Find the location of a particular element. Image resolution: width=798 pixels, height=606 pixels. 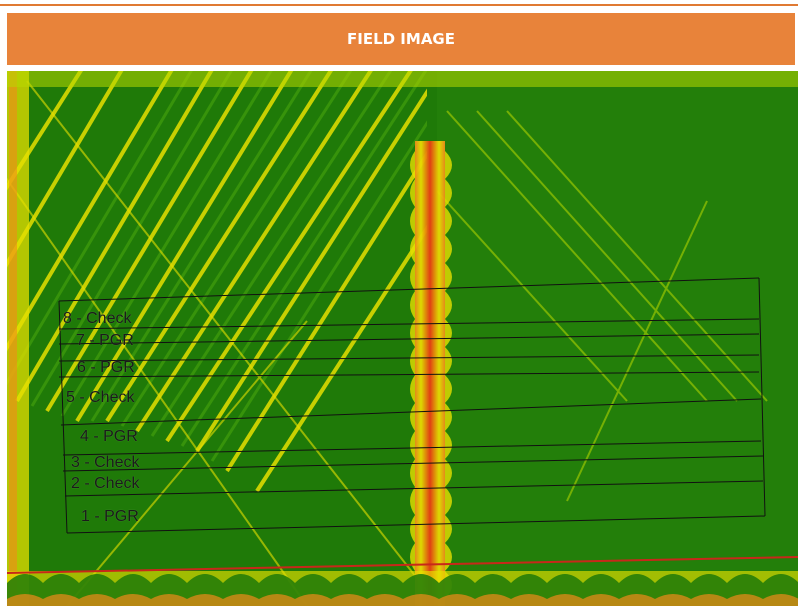

plot-label-4: 4 - PGR is located at coordinates (109, 436).